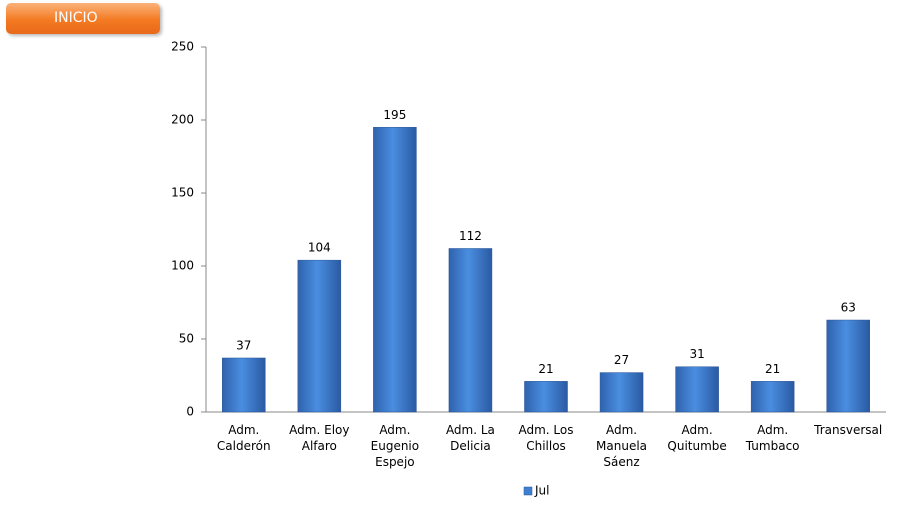  Describe the element at coordinates (243, 345) in the screenshot. I see `data-label: 37` at that location.